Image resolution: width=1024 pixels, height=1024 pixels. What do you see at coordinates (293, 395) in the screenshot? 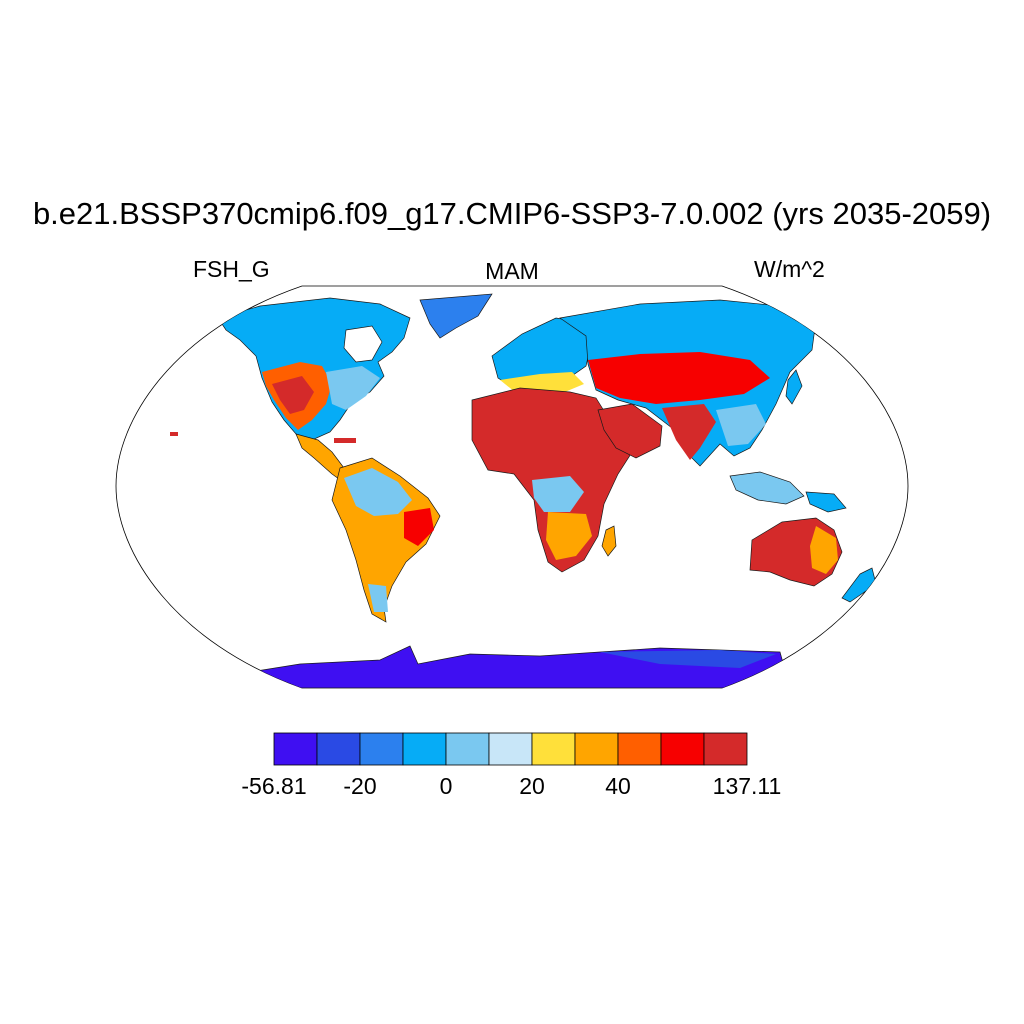
I see `north-america-hot-core` at bounding box center [293, 395].